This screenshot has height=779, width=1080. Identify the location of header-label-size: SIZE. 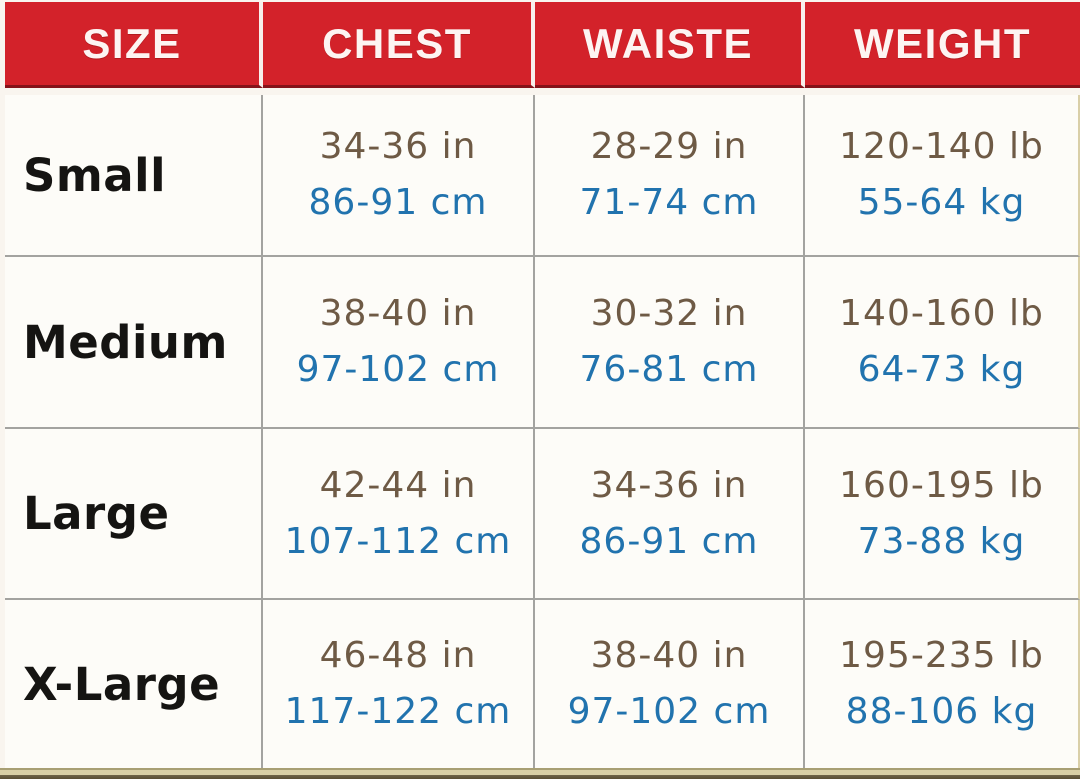
(132, 43).